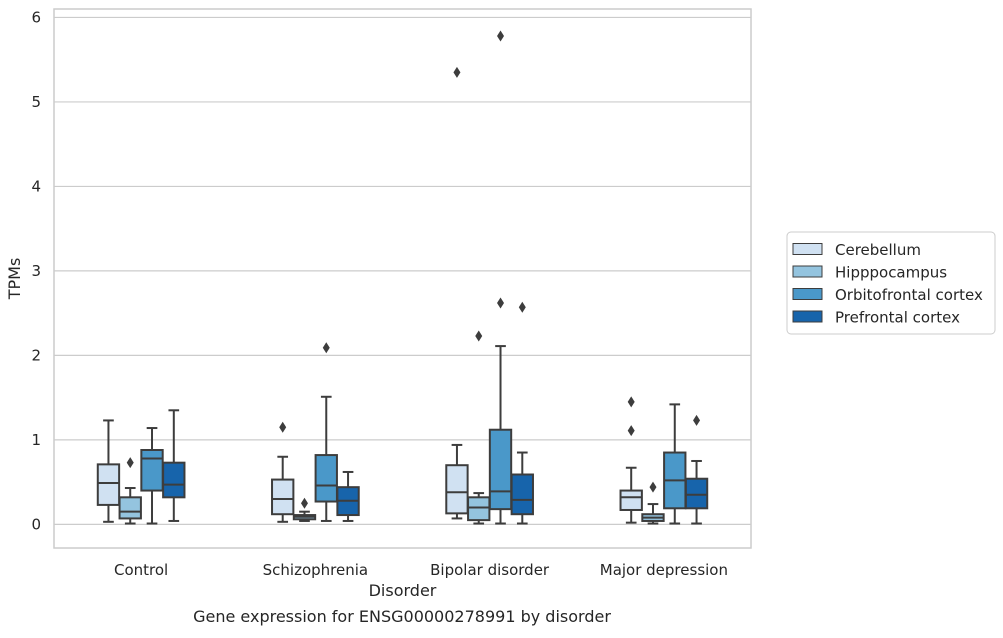 The height and width of the screenshot is (638, 1003). I want to click on legend-label: Cerebellum, so click(878, 250).